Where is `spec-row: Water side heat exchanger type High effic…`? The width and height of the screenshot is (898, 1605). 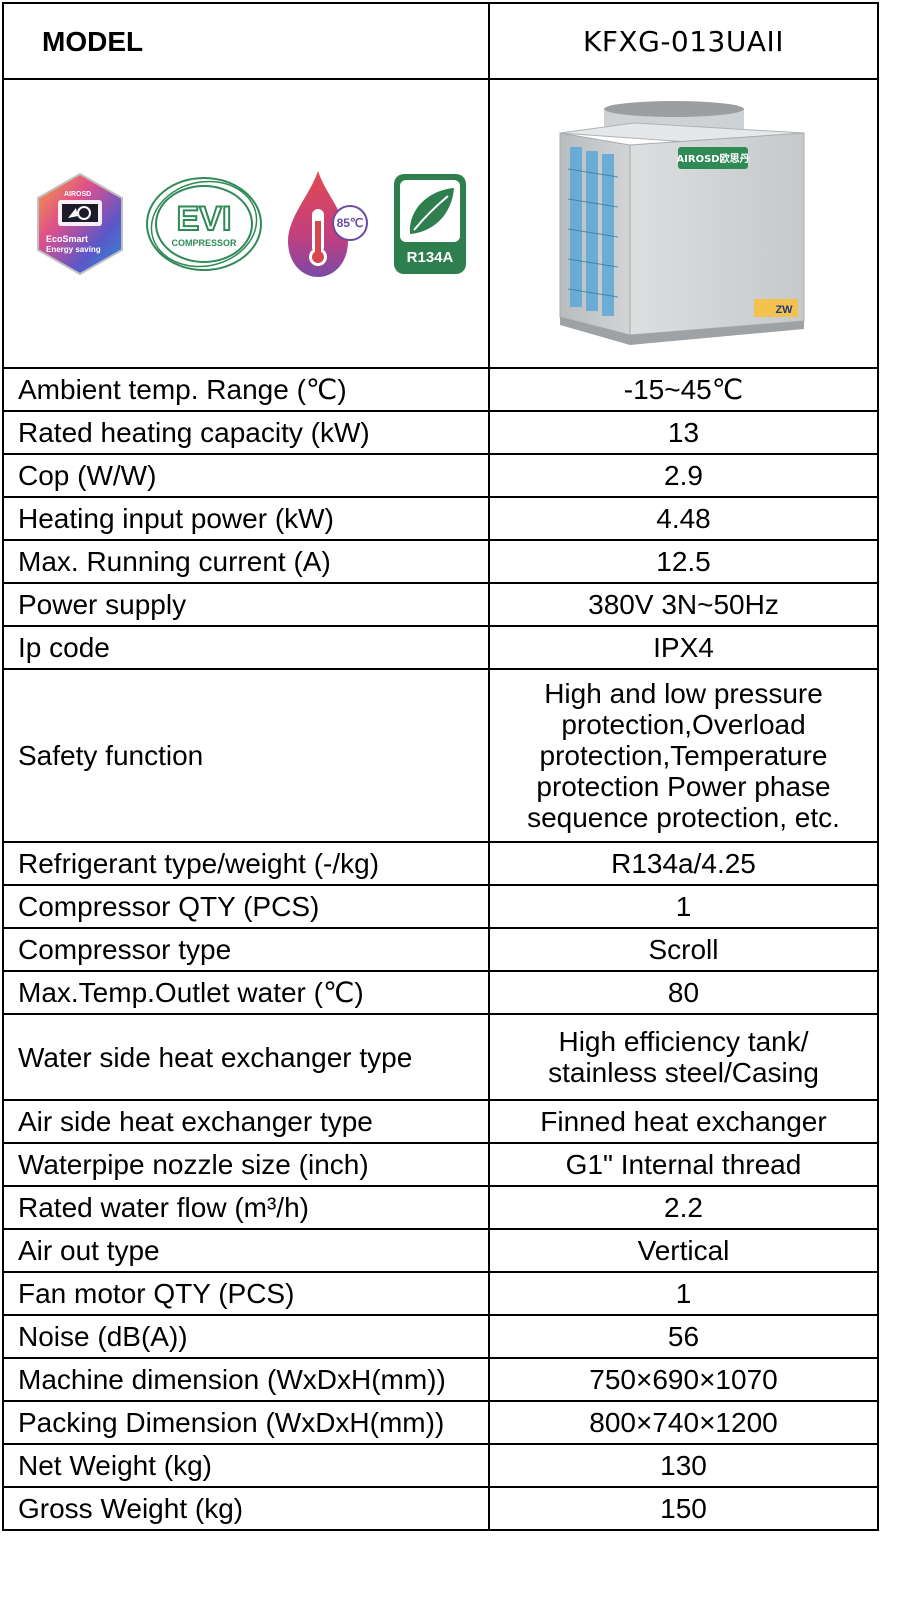
spec-row: Water side heat exchanger type High effic… is located at coordinates (440, 1057).